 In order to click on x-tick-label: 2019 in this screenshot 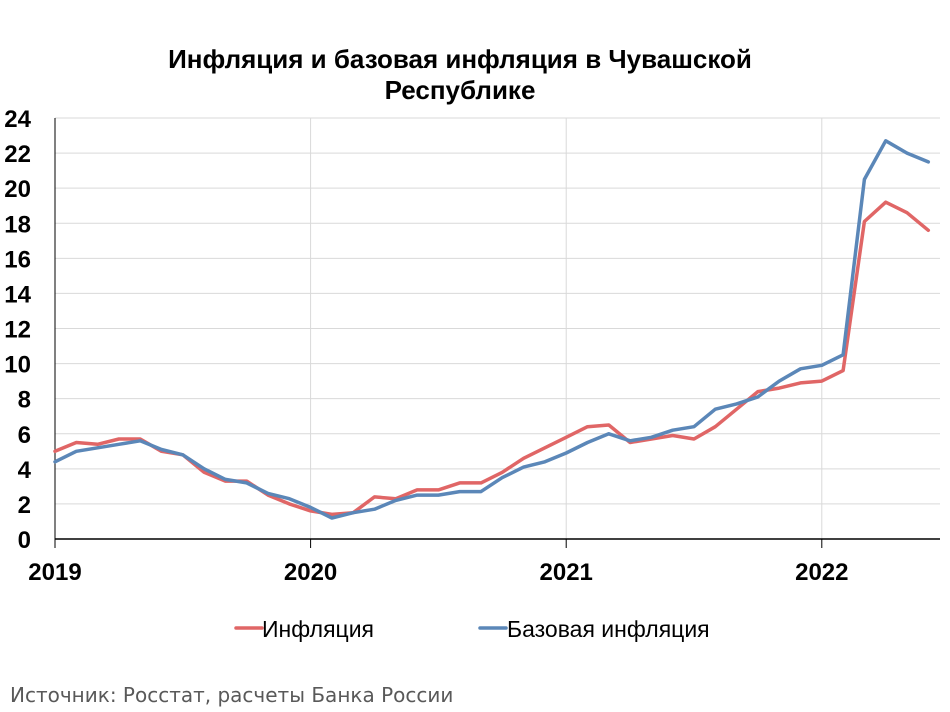, I will do `click(54, 572)`.